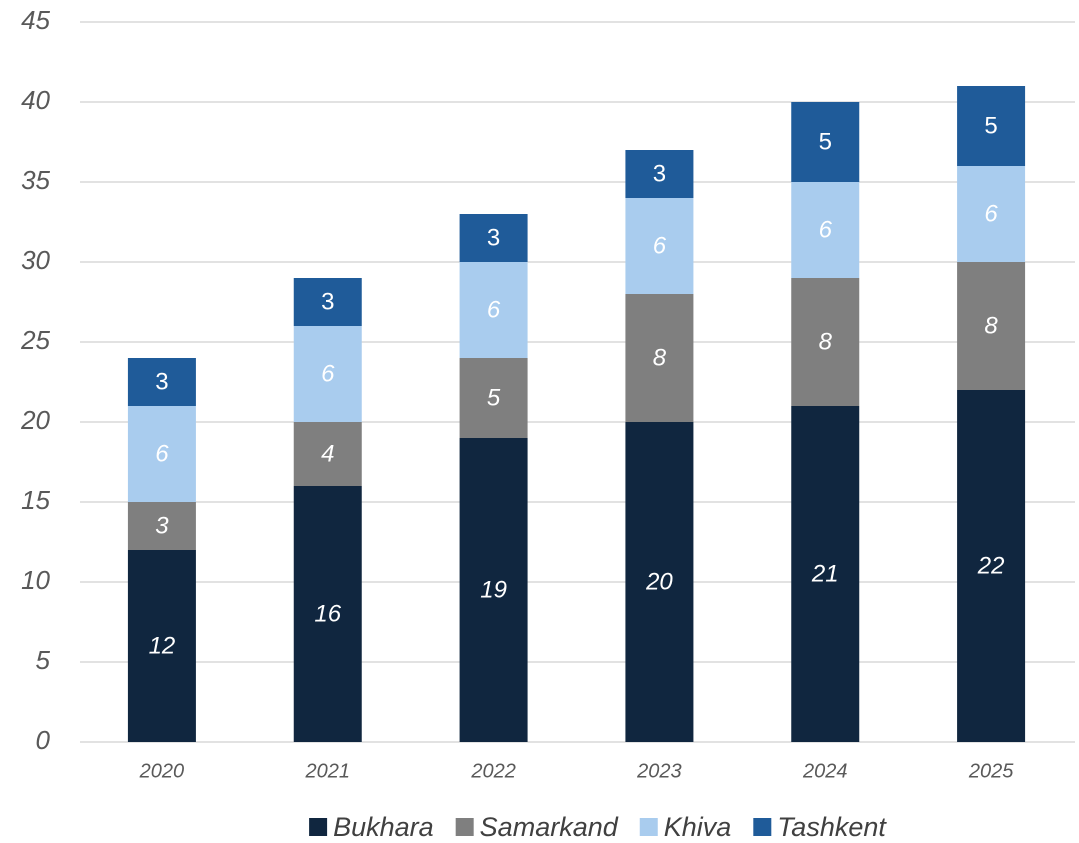 The image size is (1079, 843). Describe the element at coordinates (35, 260) in the screenshot. I see `y-tick-label: 30` at that location.